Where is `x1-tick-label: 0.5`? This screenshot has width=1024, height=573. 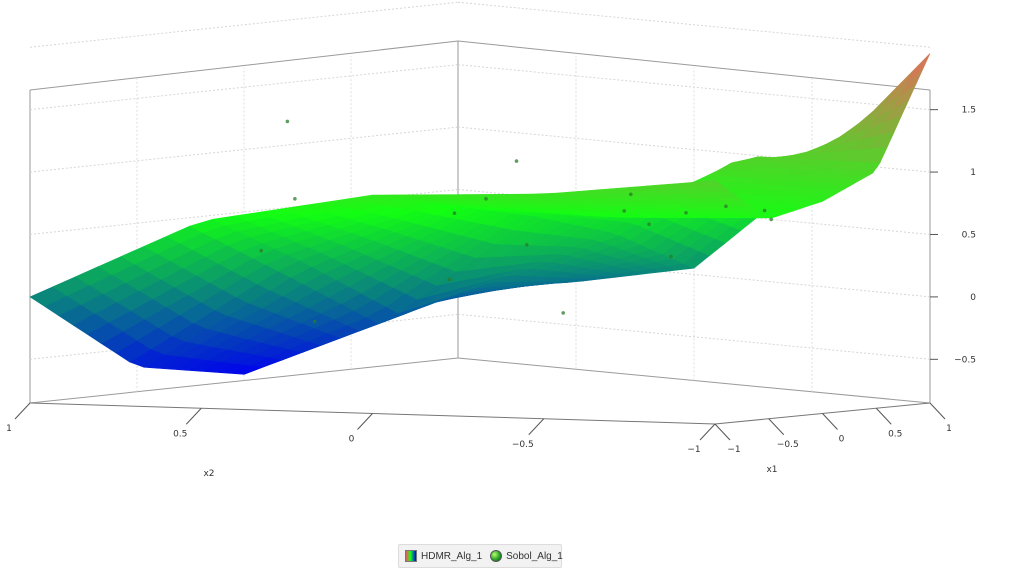
x1-tick-label: 0.5 is located at coordinates (895, 434).